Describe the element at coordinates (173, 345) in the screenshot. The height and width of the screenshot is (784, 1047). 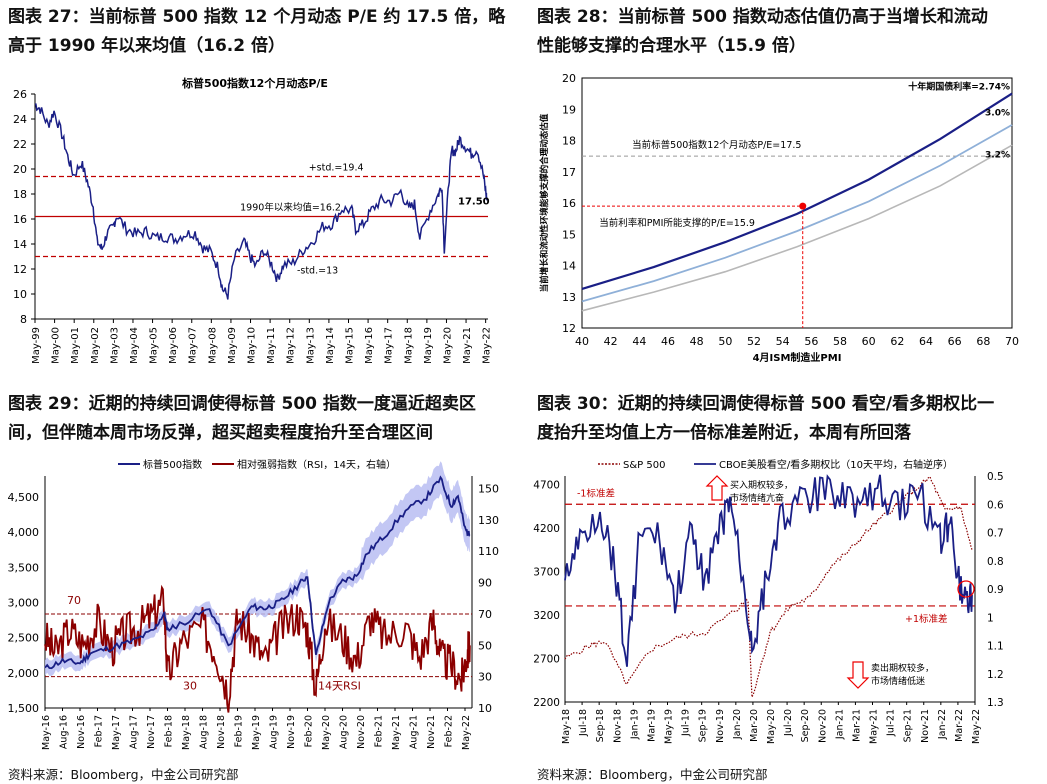
I see `x-tick-label: May-06` at that location.